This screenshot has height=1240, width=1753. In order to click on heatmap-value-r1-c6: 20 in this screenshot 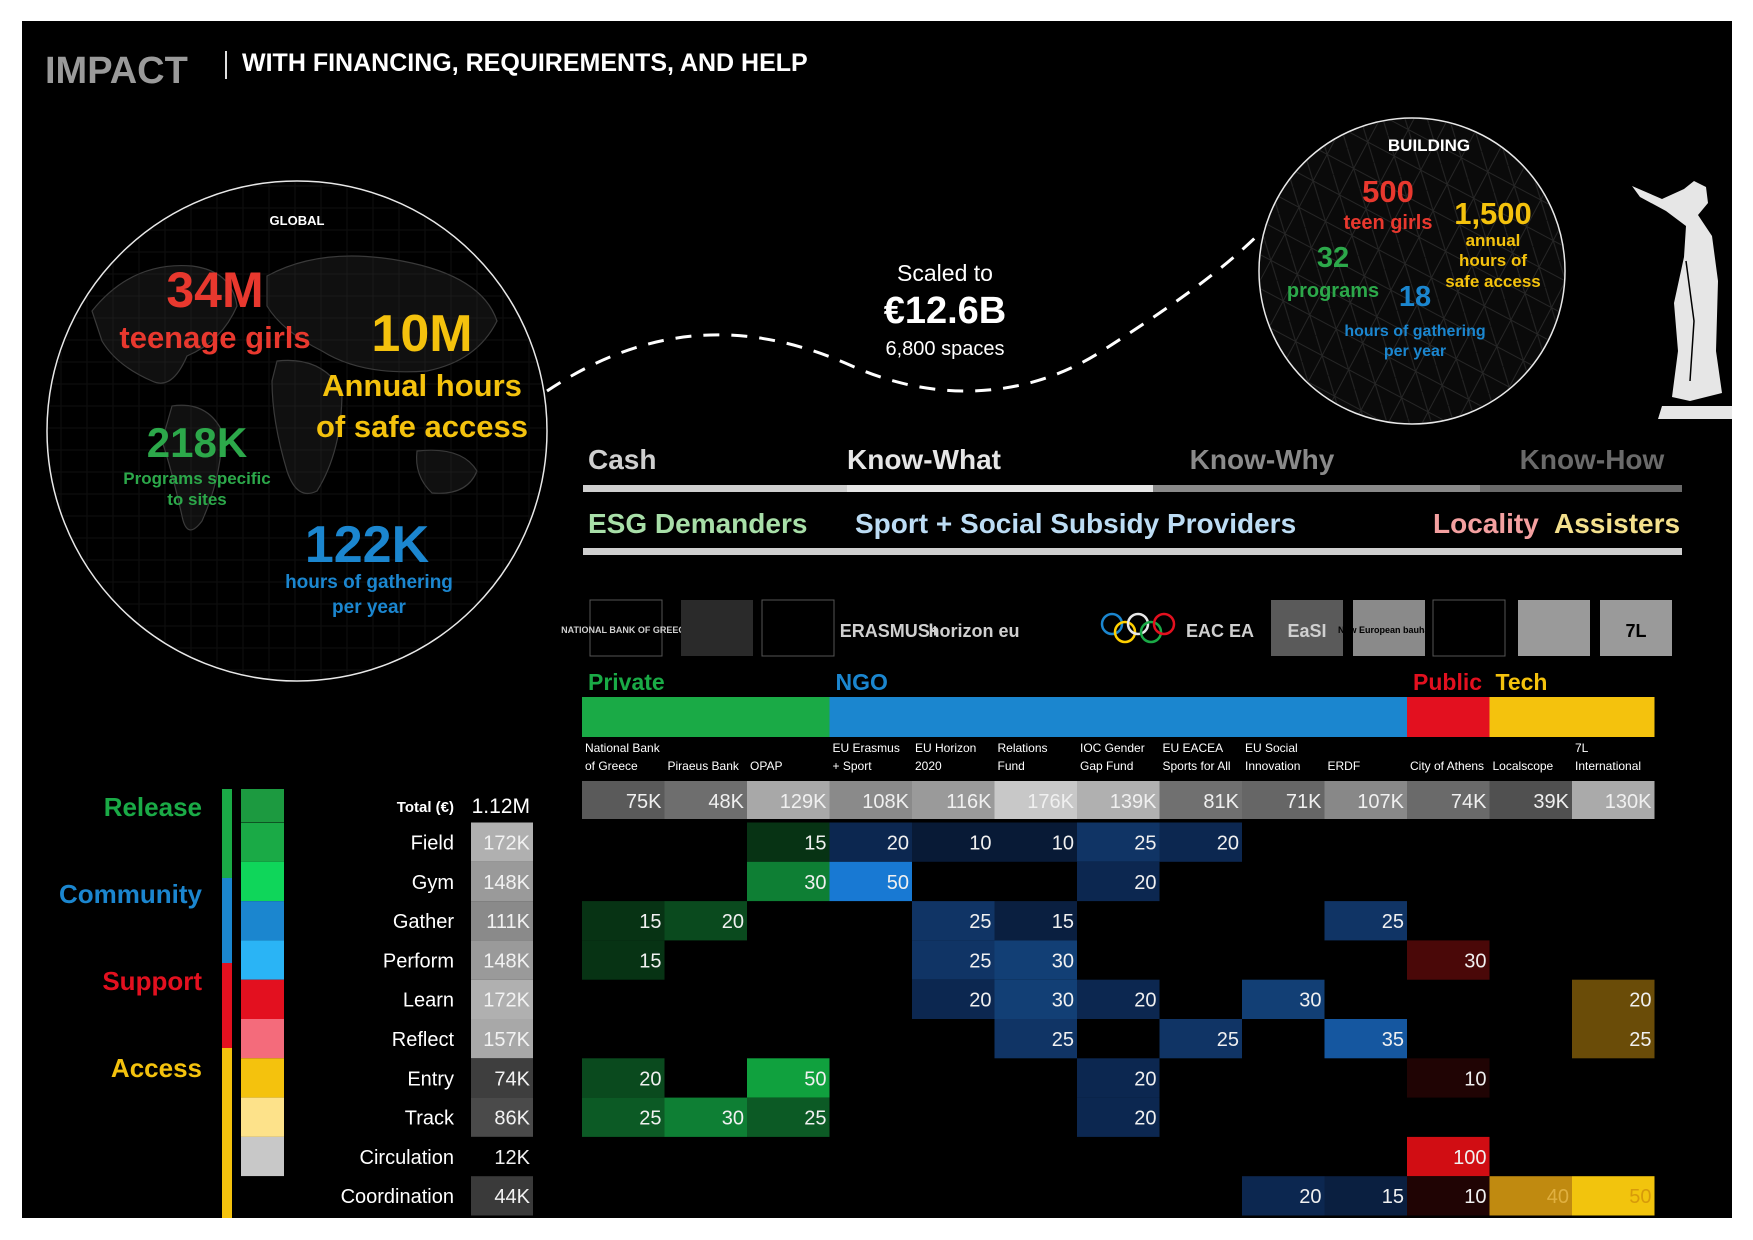, I will do `click(1145, 883)`.